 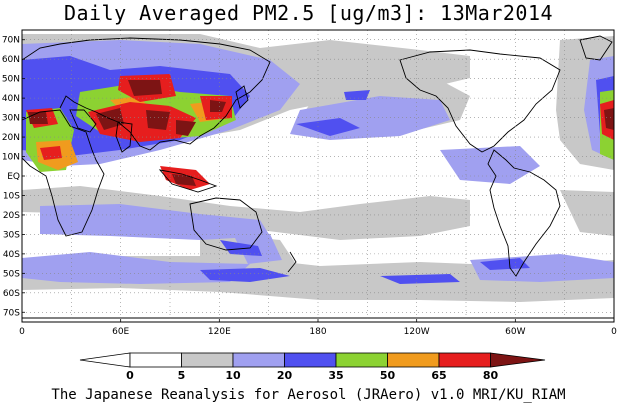 I want to click on lat-tick-label: 40N, so click(x=11, y=99).